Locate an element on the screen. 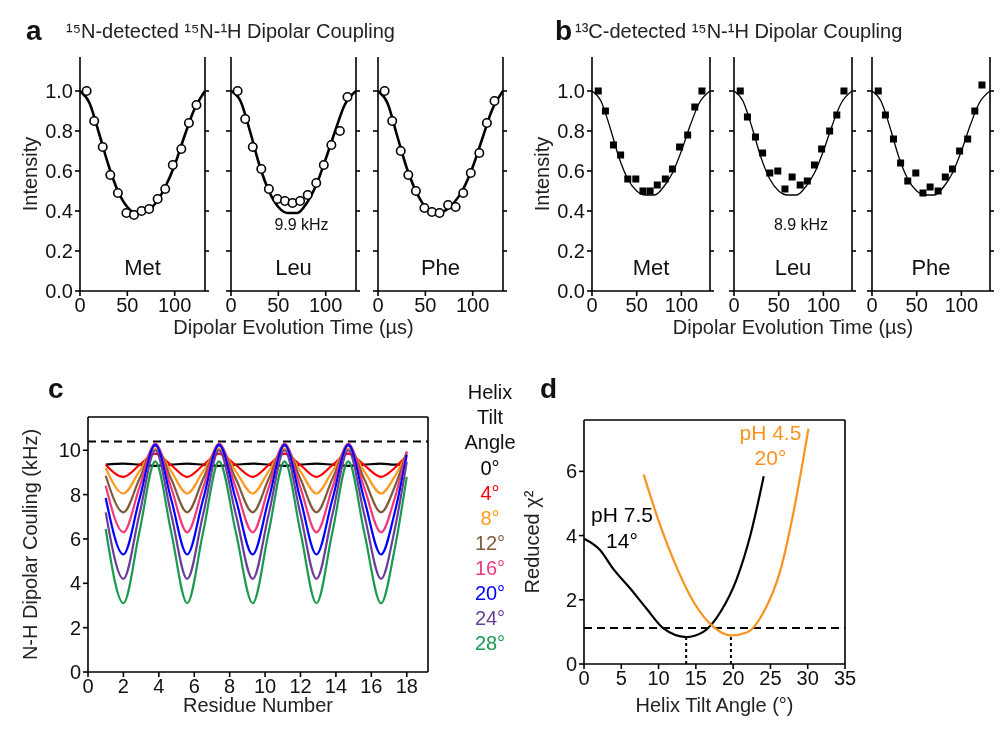 Image resolution: width=1008 pixels, height=736 pixels. text: 20° is located at coordinates (490, 593).